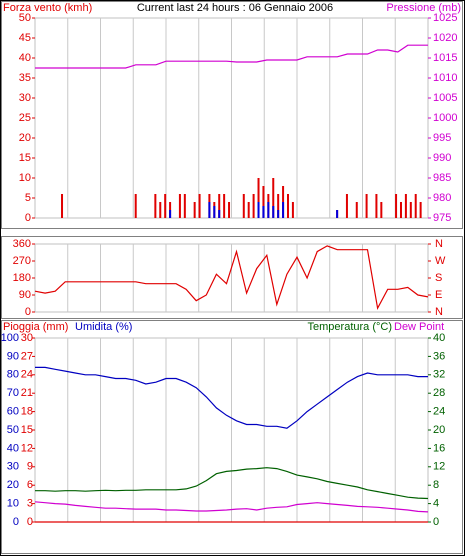 This screenshot has height=556, width=465. I want to click on axis-label: Forza vento (kmh), so click(47, 8).